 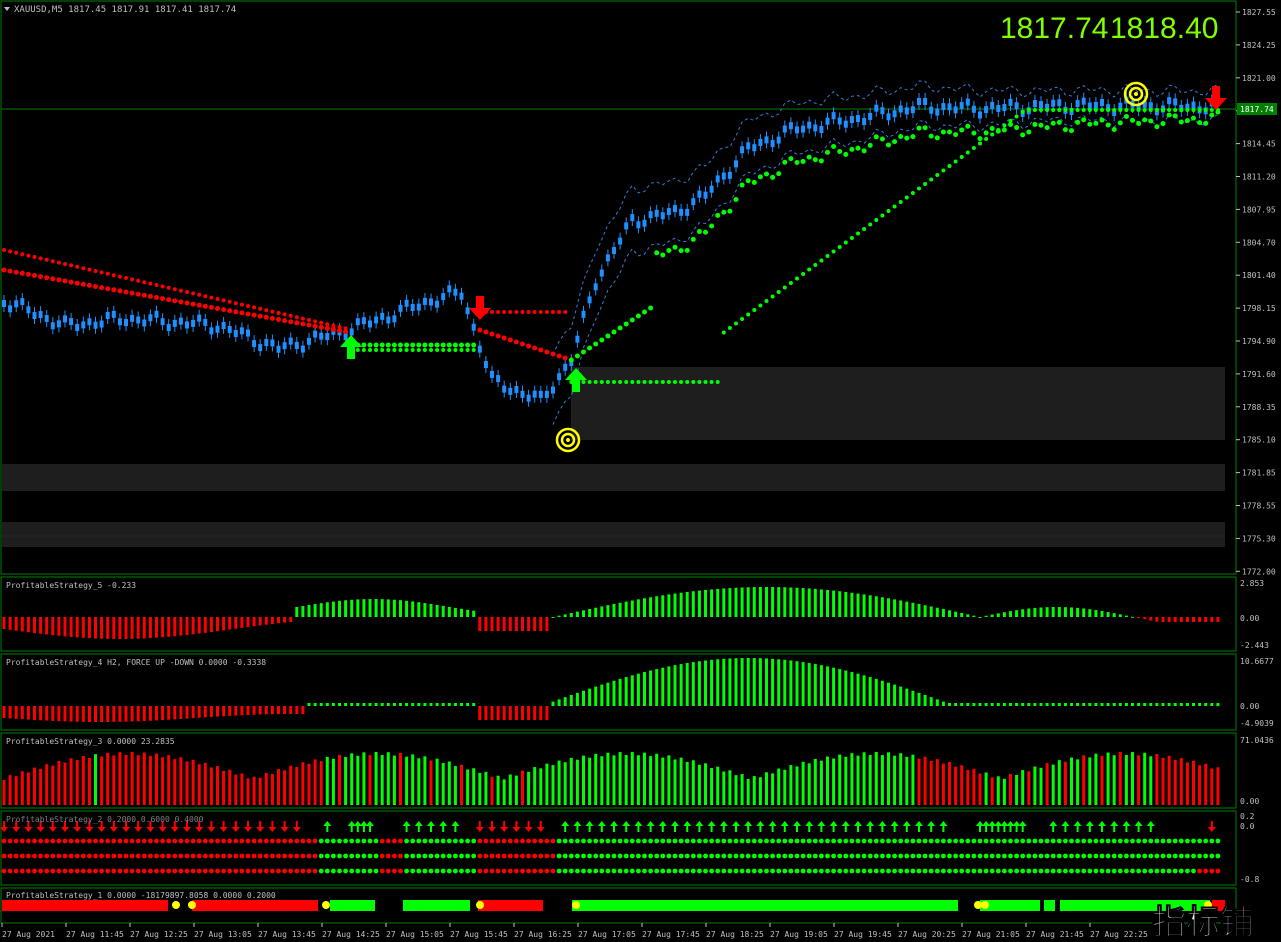 I want to click on mini-buy-arrow-icon, so click(x=1016, y=826).